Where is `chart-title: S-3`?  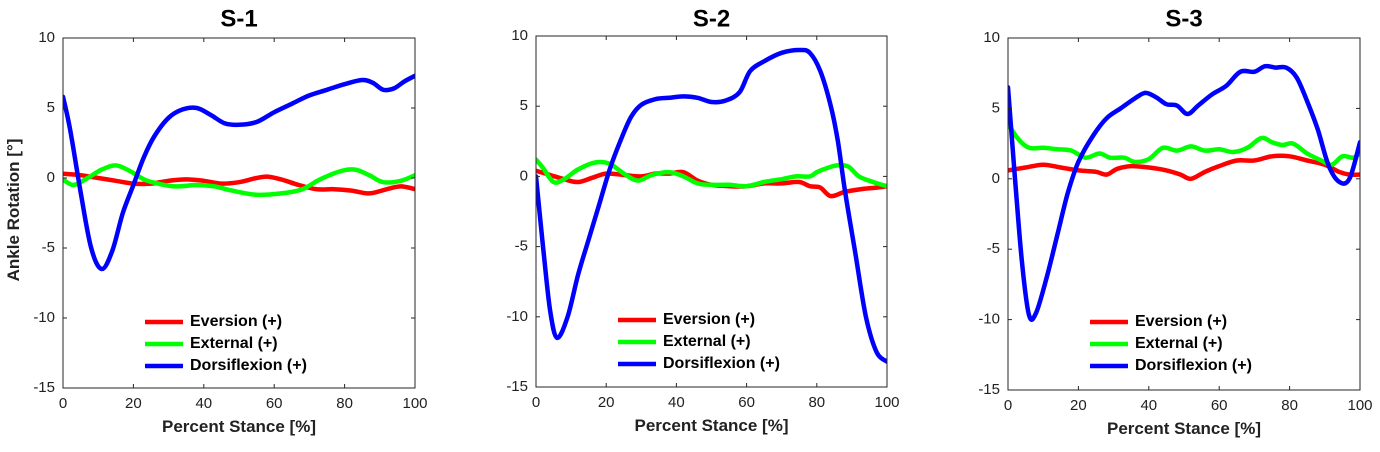 chart-title: S-3 is located at coordinates (1183, 18).